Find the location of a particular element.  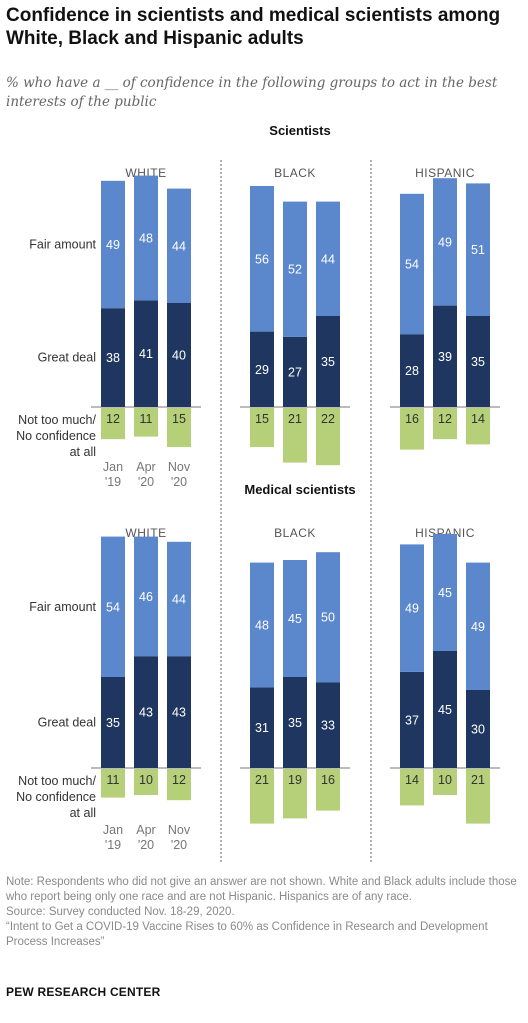

time-label-month: Apr is located at coordinates (145, 830).